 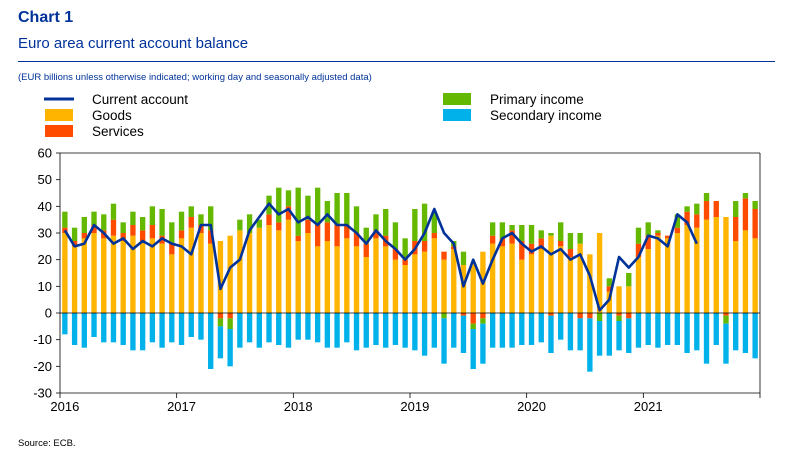 I want to click on y-tick-label: 40, so click(x=45, y=206).